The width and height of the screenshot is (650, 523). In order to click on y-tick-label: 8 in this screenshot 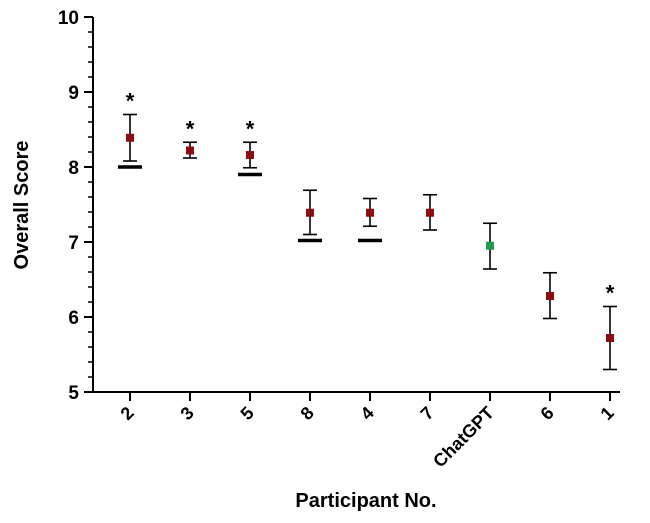, I will do `click(73, 168)`.